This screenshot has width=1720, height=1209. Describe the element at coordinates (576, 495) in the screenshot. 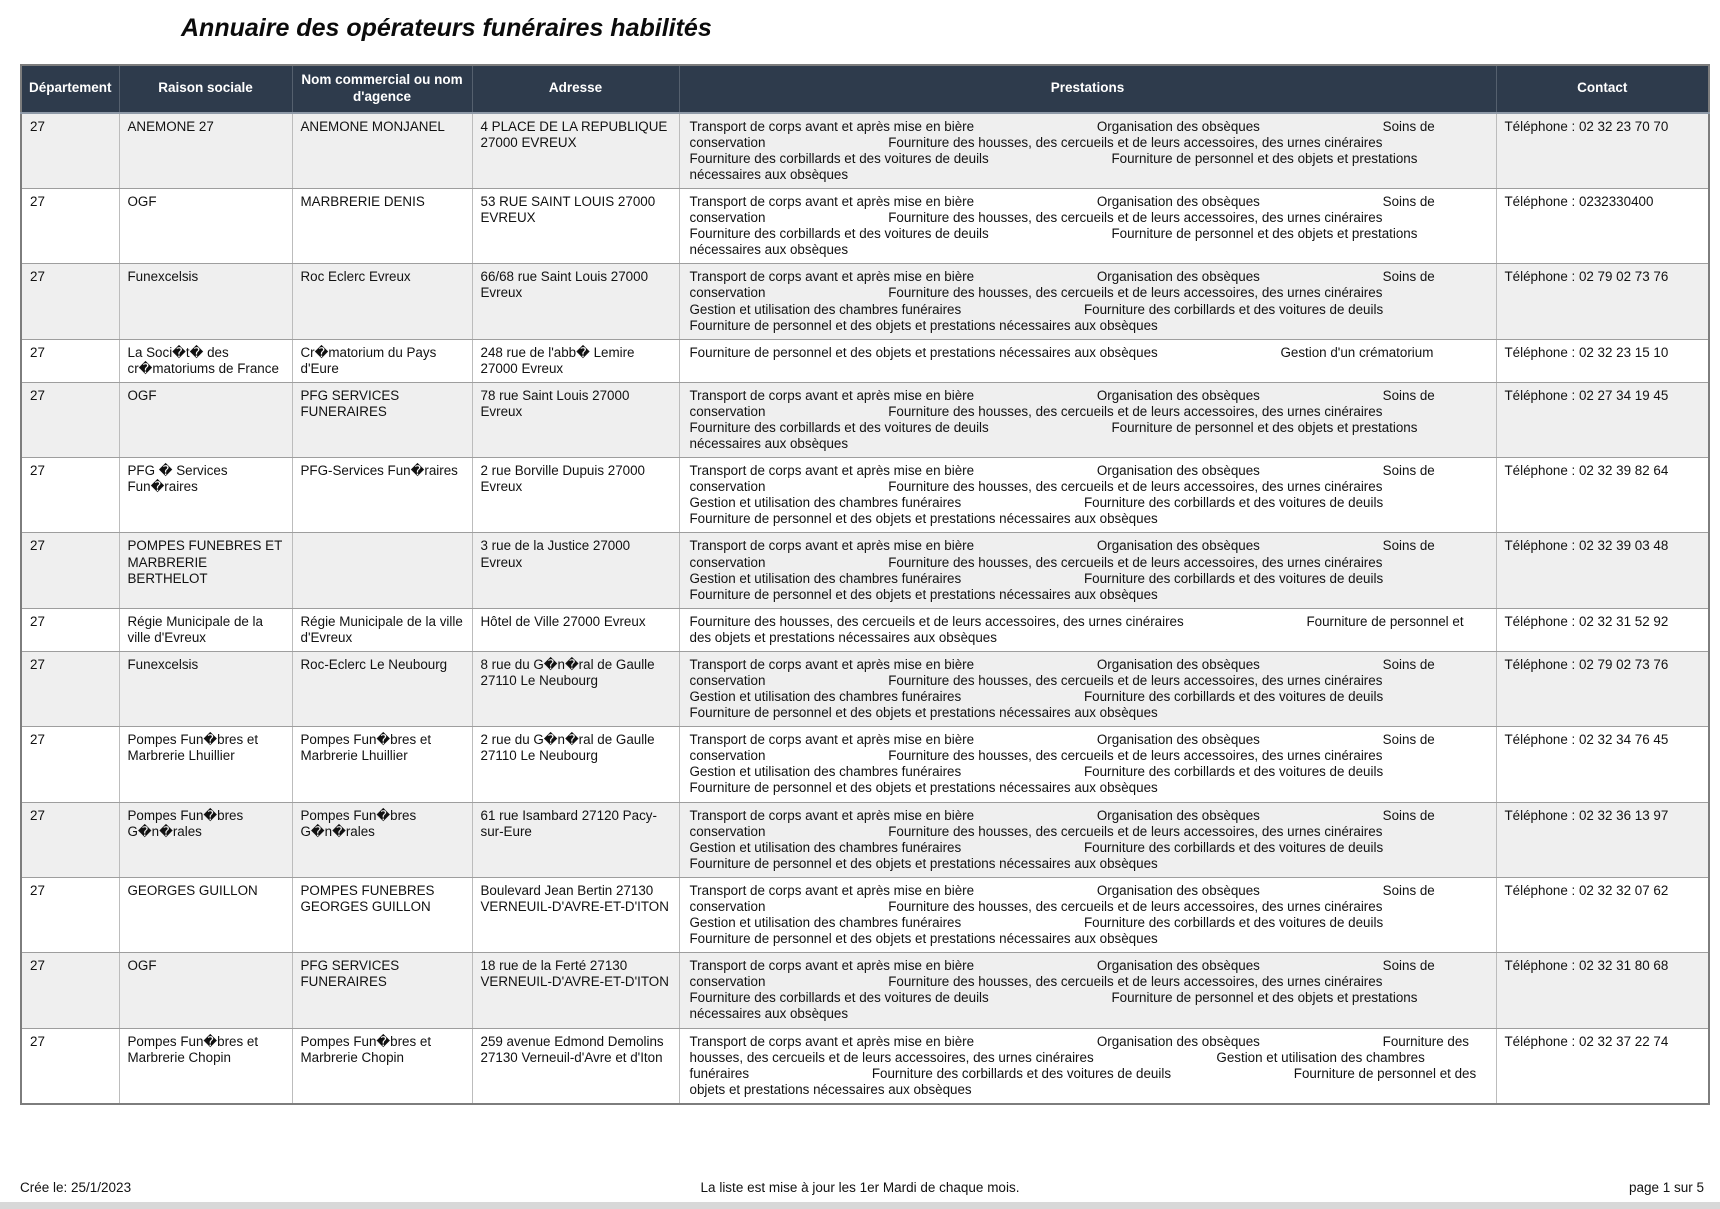

I see `adresse-cell: 2 rue Borville Dupuis 27000 Evreux` at that location.